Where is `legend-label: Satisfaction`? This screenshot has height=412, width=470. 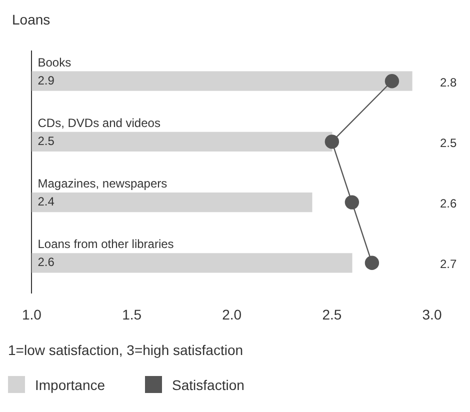 legend-label: Satisfaction is located at coordinates (208, 384).